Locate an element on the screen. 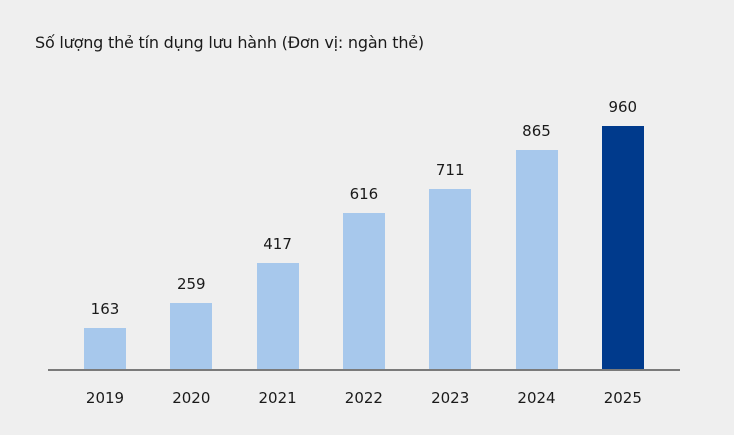  x-tick-label: 2019 is located at coordinates (105, 398).